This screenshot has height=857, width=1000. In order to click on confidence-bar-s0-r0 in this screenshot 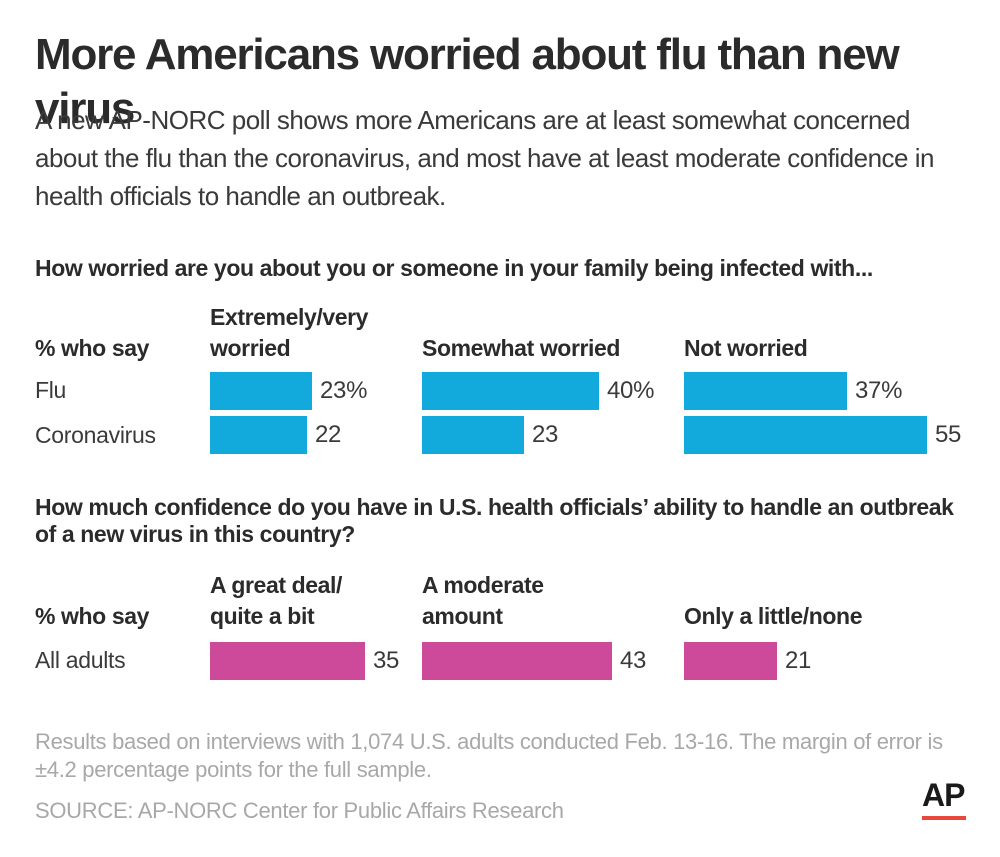, I will do `click(287, 661)`.